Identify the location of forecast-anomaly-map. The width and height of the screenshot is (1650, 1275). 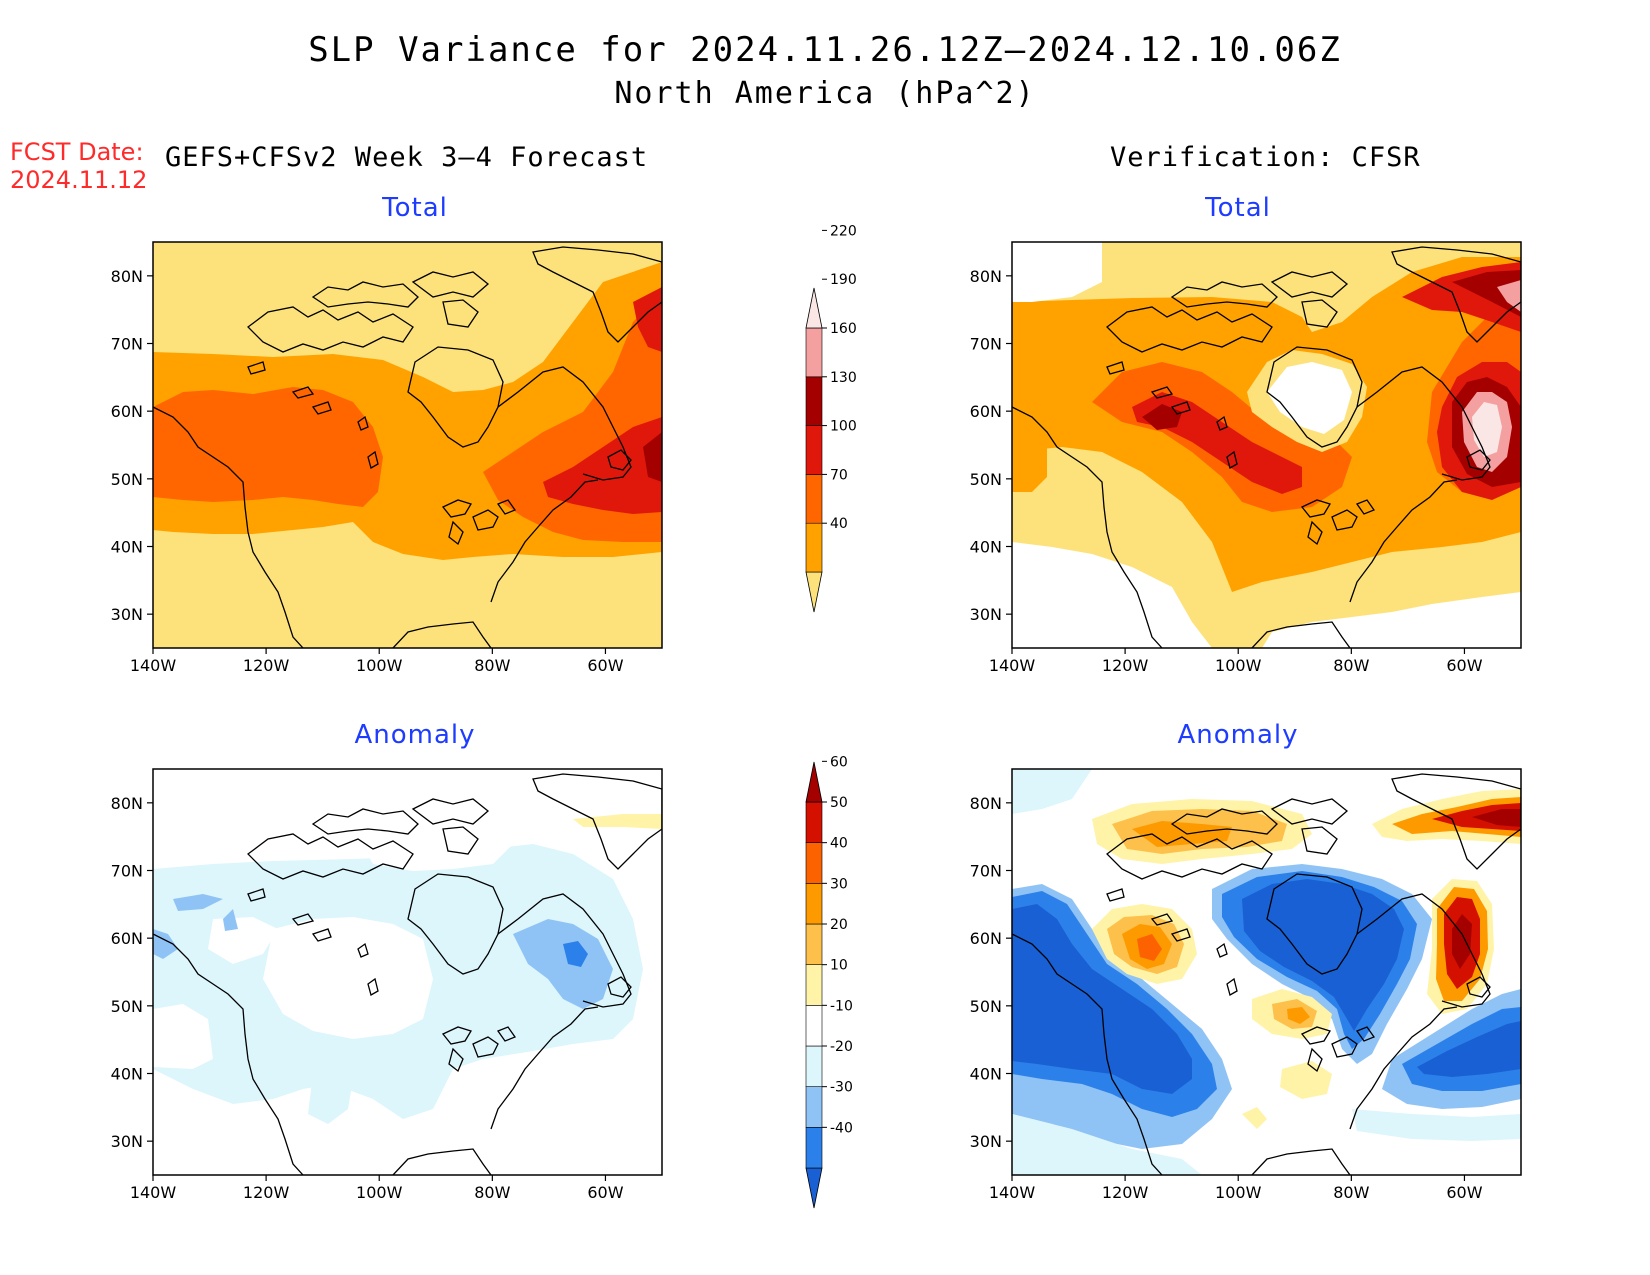
(407, 972).